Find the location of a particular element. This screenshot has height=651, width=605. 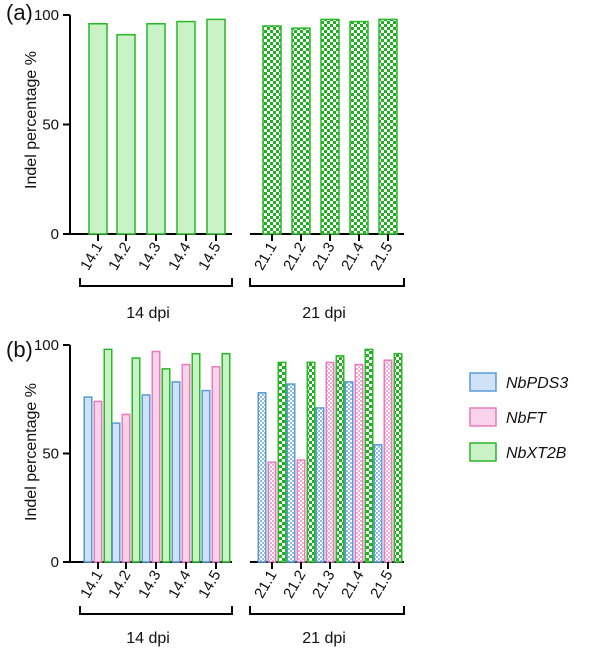

bar-nbpds3-14.2 is located at coordinates (116, 492).